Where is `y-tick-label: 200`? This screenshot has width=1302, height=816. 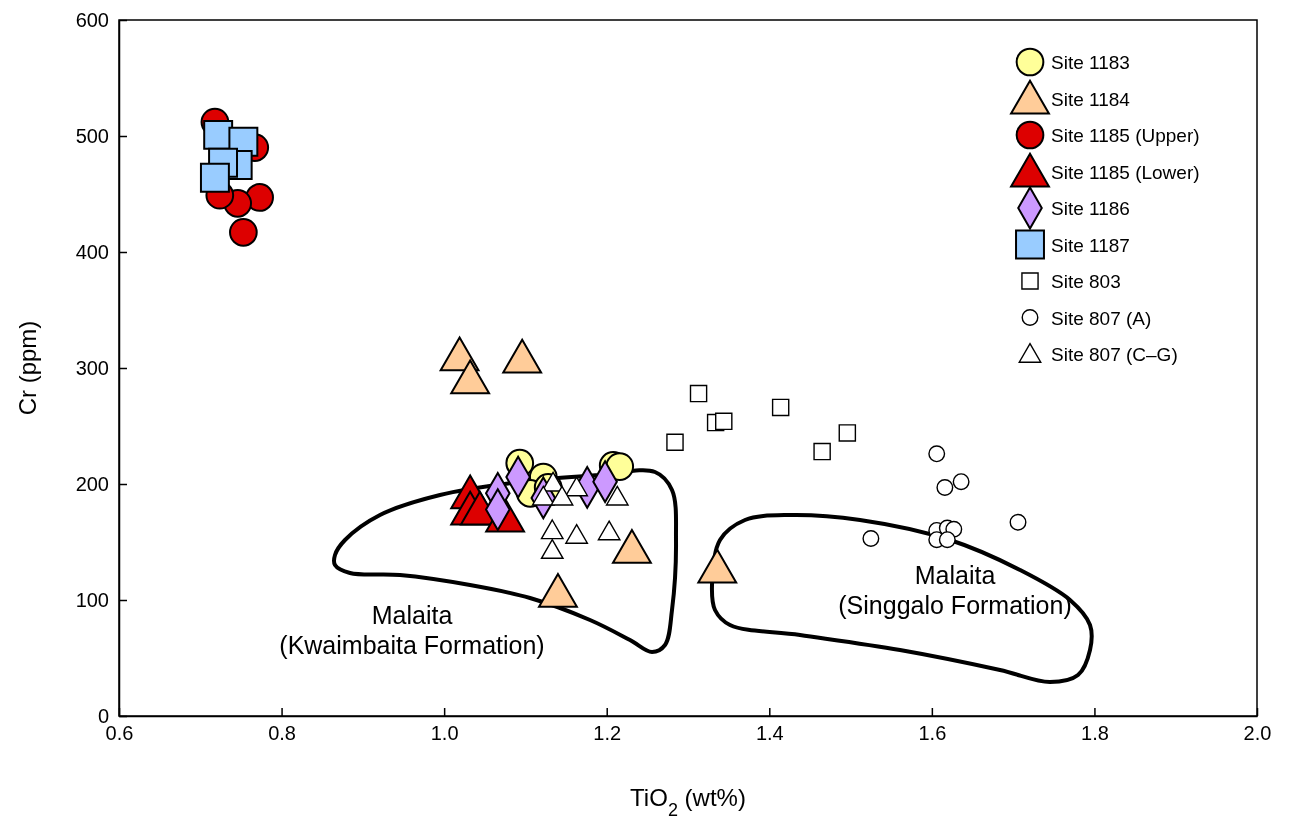
y-tick-label: 200 is located at coordinates (92, 483).